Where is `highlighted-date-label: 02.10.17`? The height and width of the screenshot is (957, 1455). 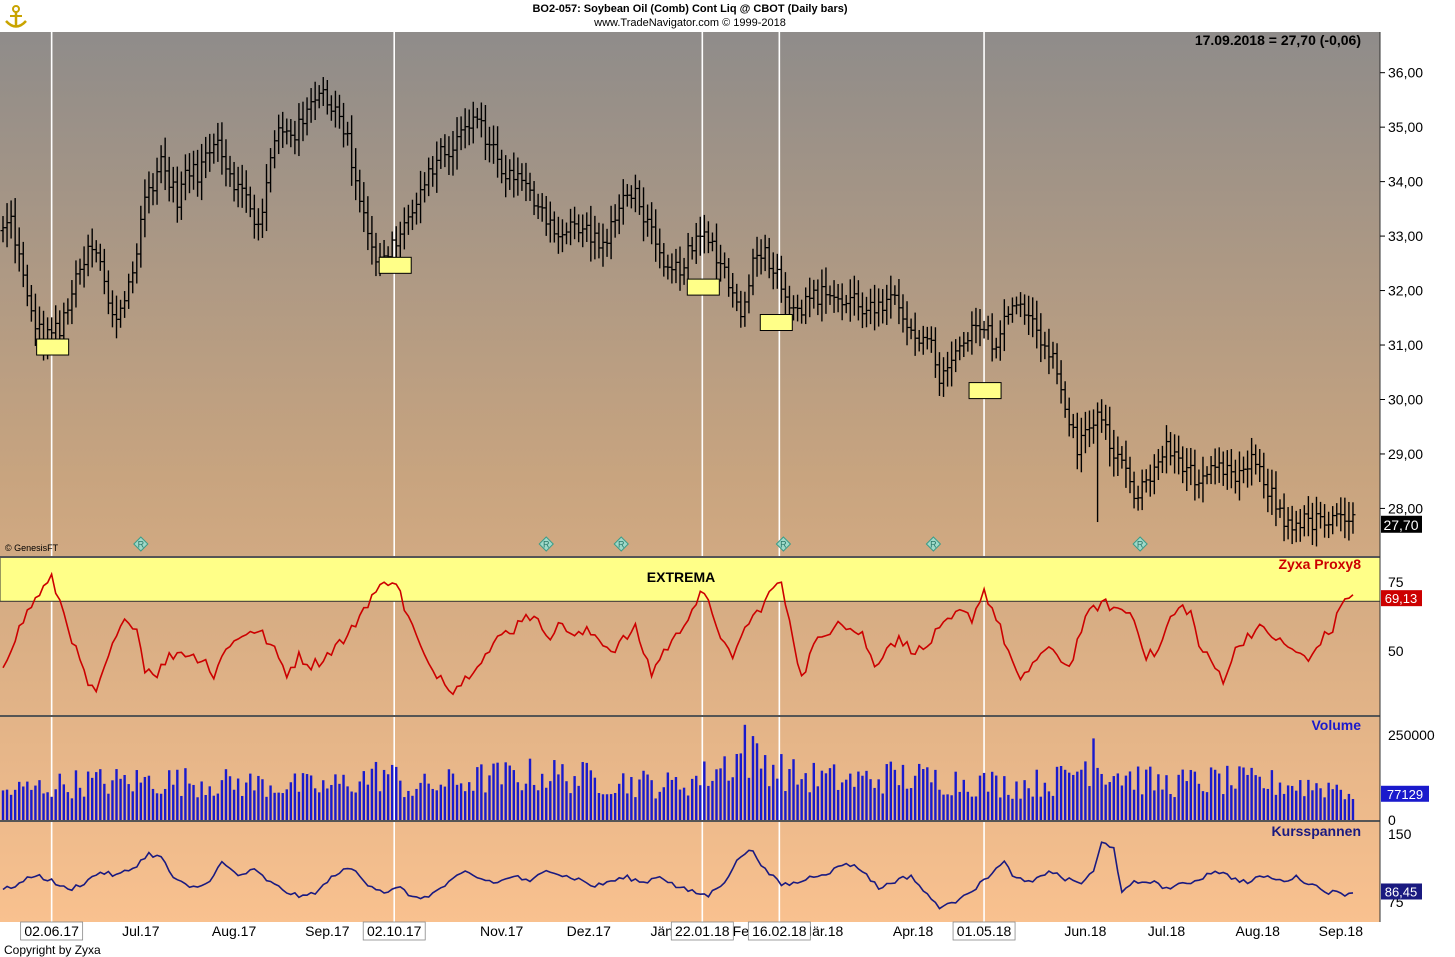 highlighted-date-label: 02.10.17 is located at coordinates (394, 931).